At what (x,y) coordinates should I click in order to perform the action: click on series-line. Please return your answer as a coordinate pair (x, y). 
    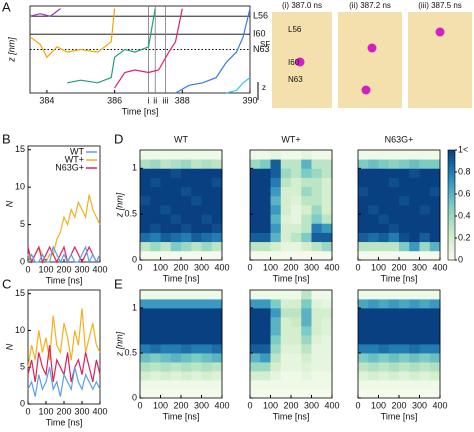
    Looking at the image, I should click on (72, 33).